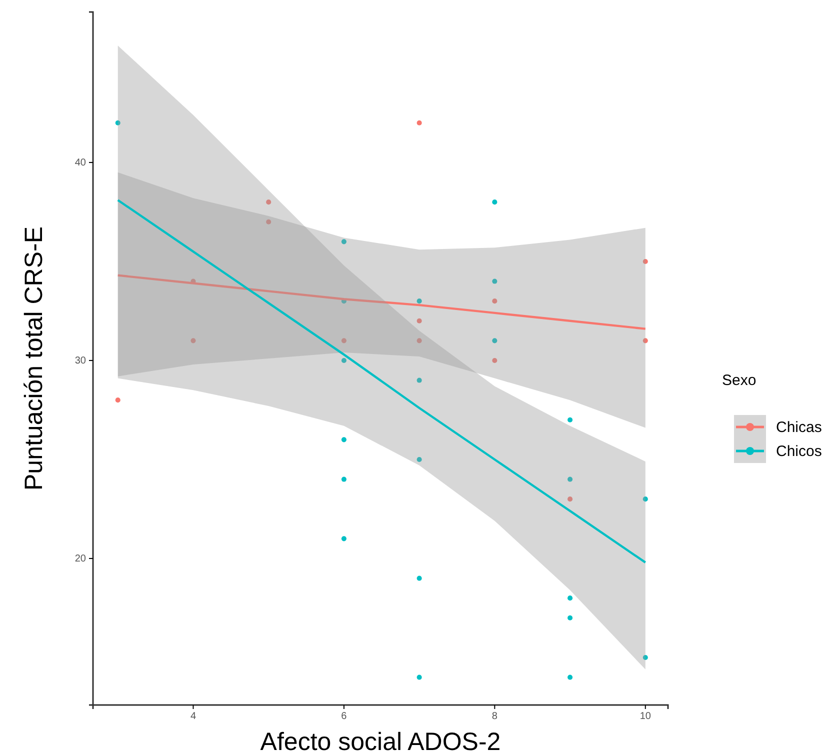  Describe the element at coordinates (380, 741) in the screenshot. I see `x-axis-title: Afecto social ADOS-2` at that location.